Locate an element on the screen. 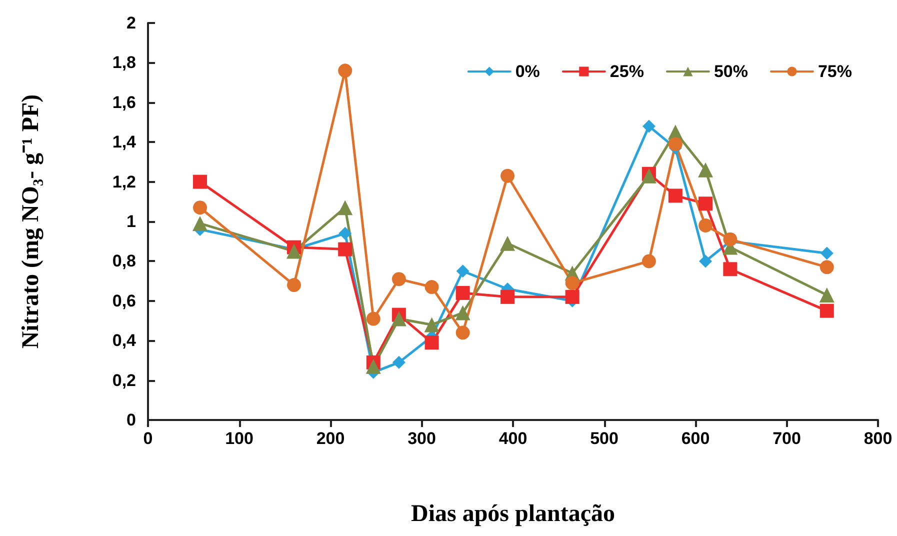 The height and width of the screenshot is (536, 897). x-tick-label: 600 is located at coordinates (695, 438).